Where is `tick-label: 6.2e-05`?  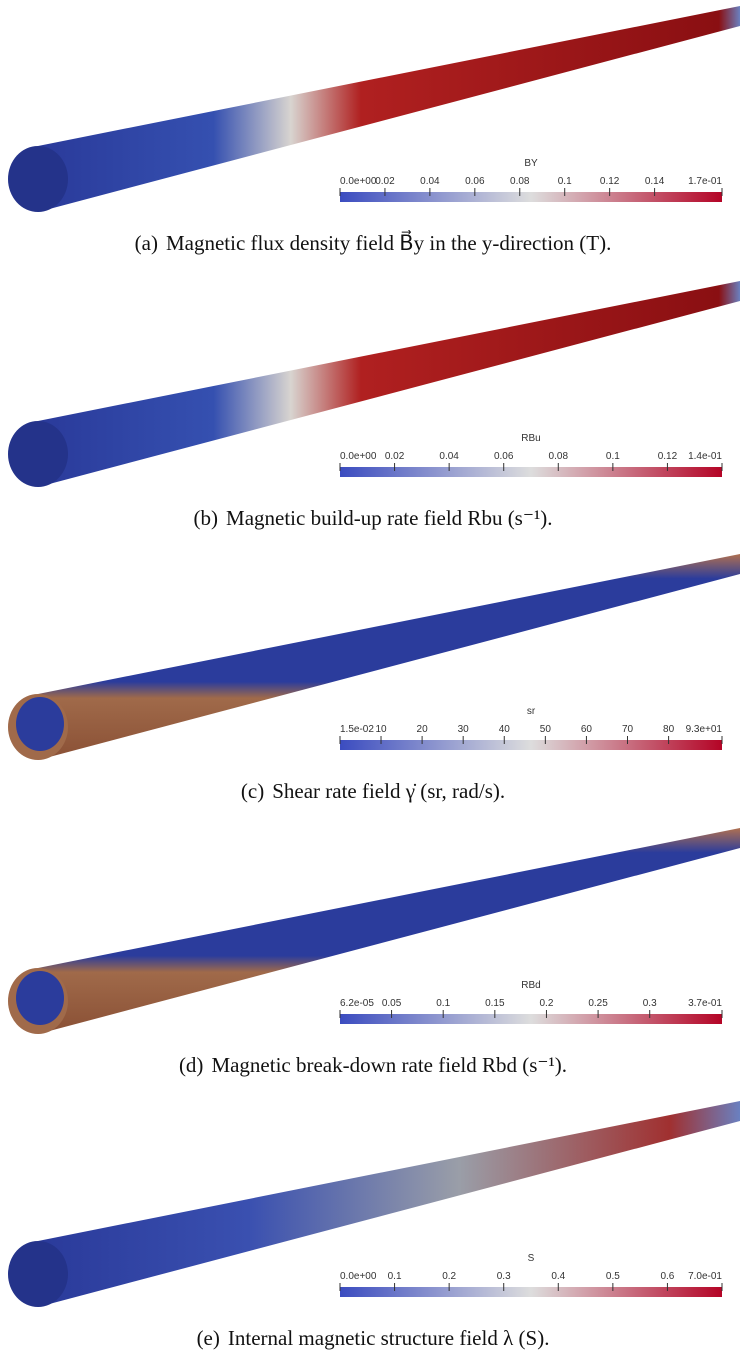 tick-label: 6.2e-05 is located at coordinates (357, 1003).